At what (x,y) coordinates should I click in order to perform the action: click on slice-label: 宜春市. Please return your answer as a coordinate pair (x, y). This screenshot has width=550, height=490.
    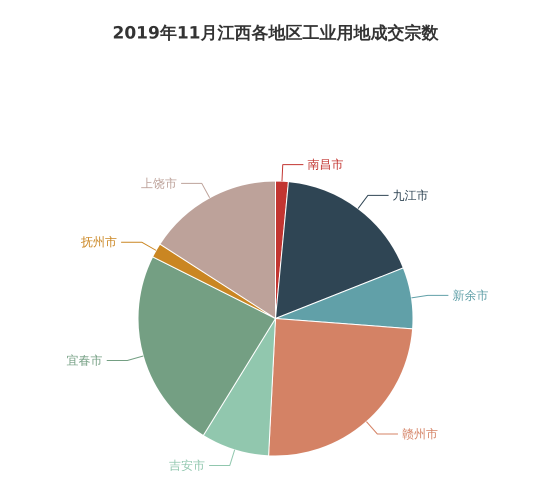
    Looking at the image, I should click on (84, 361).